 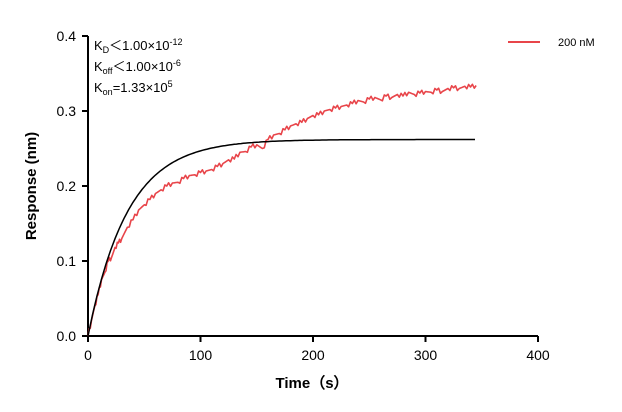 I want to click on y-axis-title: Response (nm), so click(x=31, y=186).